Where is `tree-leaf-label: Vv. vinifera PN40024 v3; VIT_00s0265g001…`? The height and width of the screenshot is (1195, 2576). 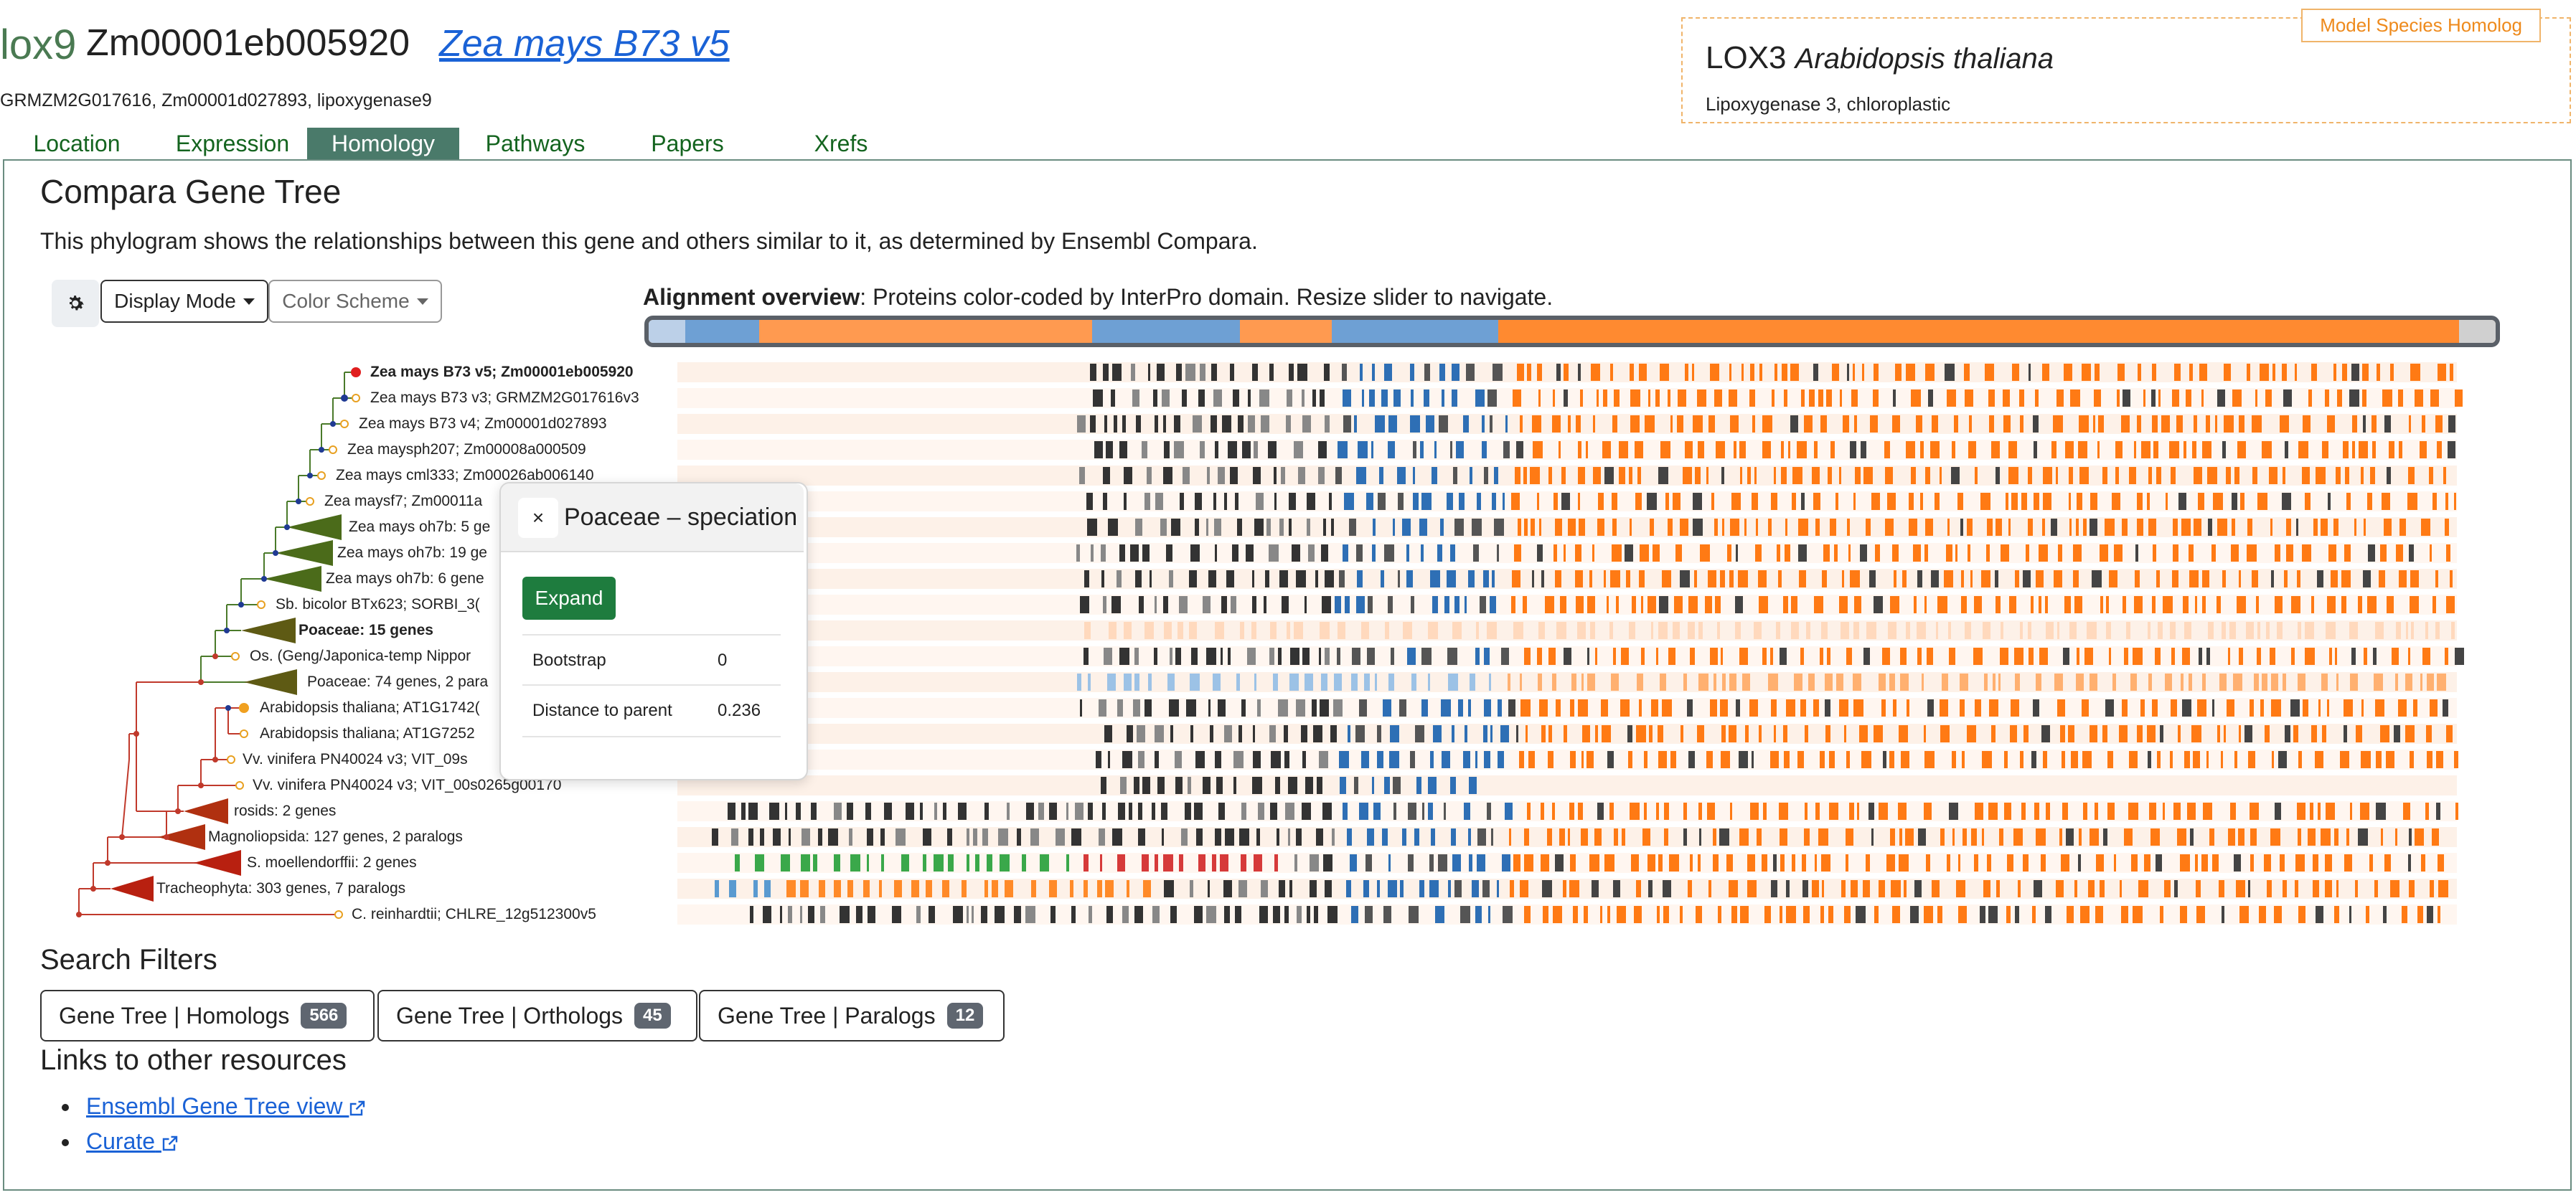
tree-leaf-label: Vv. vinifera PN40024 v3; VIT_00s0265g001… is located at coordinates (407, 785).